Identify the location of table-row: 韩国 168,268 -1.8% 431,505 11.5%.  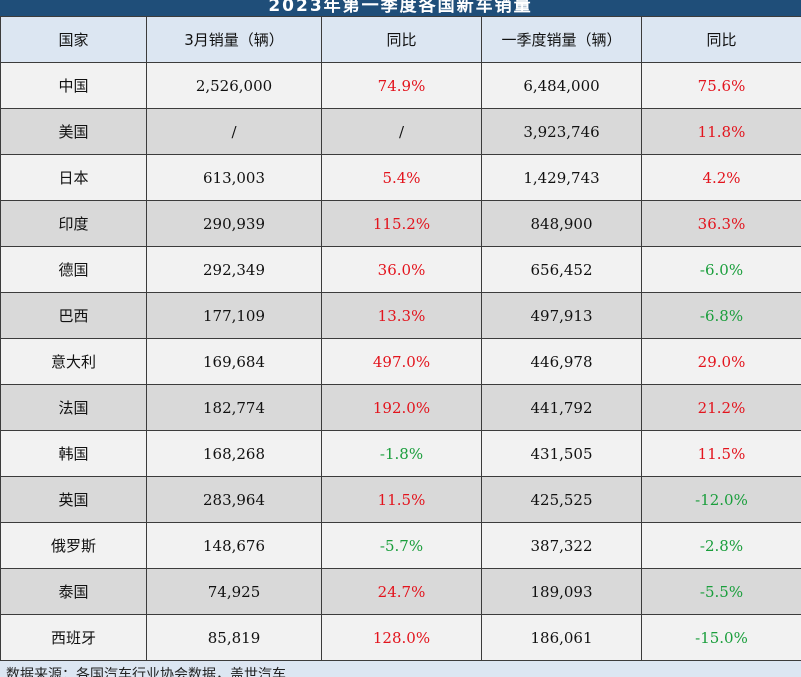
(400, 453).